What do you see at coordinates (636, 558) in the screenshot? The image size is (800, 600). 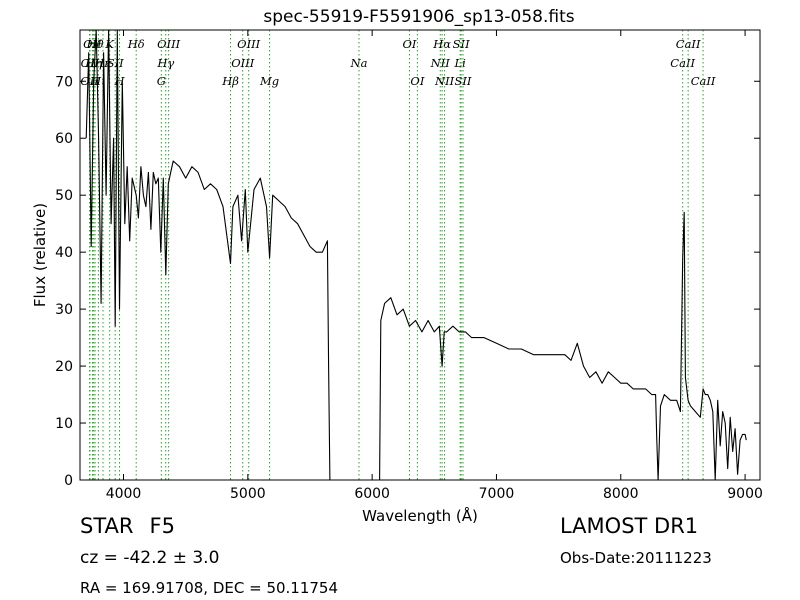 I see `observation-date: Obs-Date:20111223` at bounding box center [636, 558].